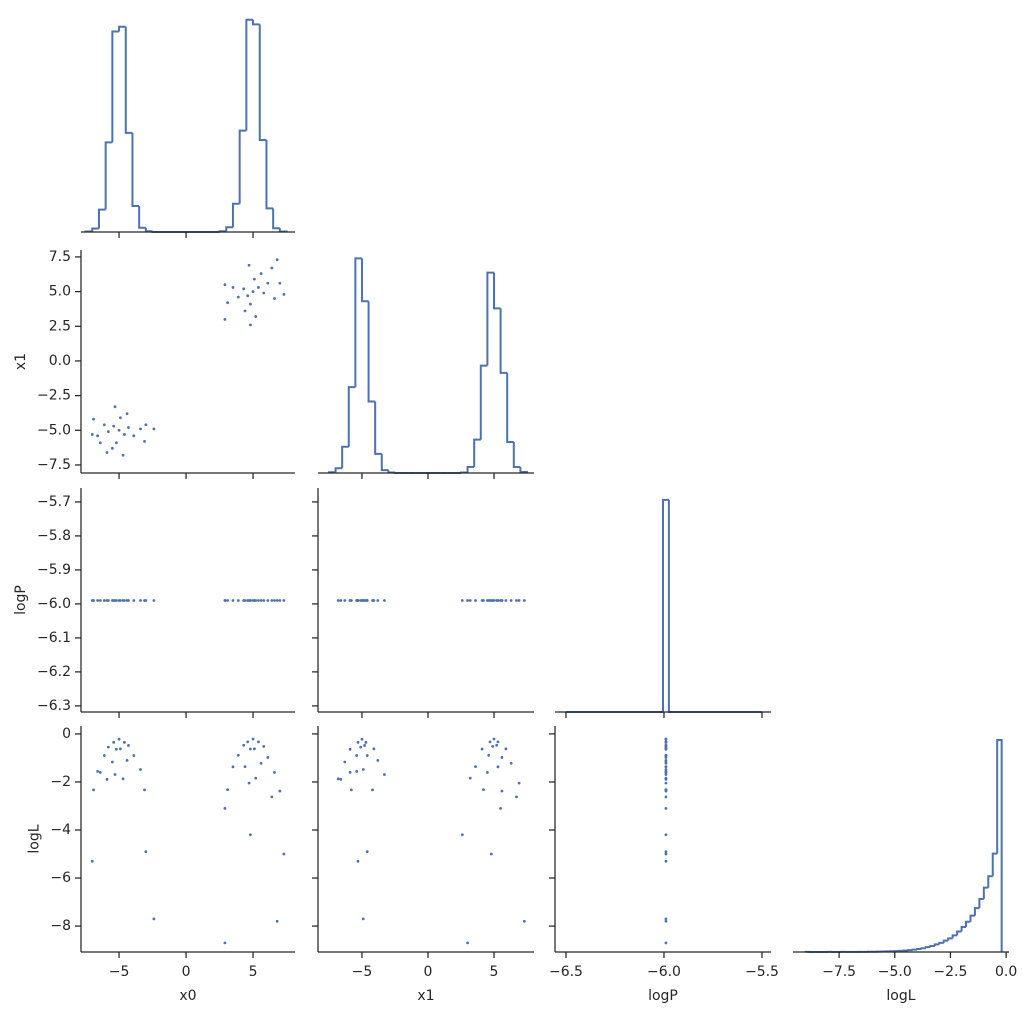 This screenshot has height=1013, width=1028. Describe the element at coordinates (60, 830) in the screenshot. I see `y-tick-label: −4` at that location.